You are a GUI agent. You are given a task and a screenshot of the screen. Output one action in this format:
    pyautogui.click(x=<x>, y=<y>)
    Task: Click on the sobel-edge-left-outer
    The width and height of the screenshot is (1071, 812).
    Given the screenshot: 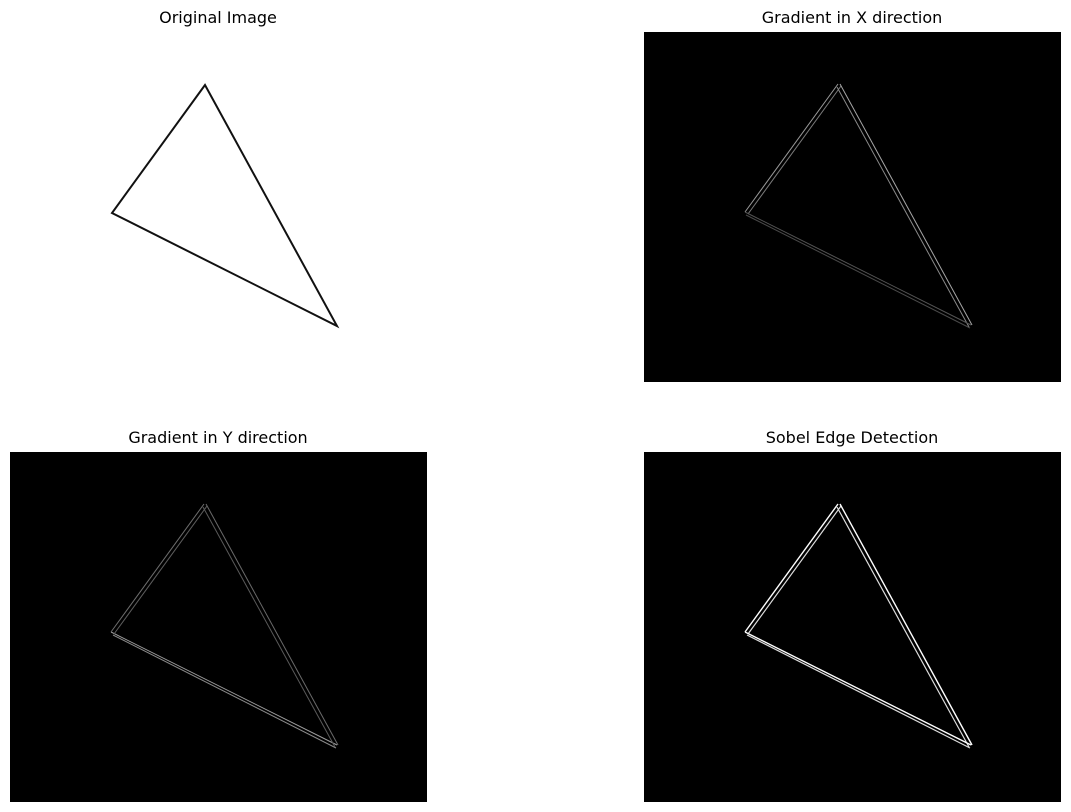 What is the action you would take?
    pyautogui.click(x=791, y=568)
    